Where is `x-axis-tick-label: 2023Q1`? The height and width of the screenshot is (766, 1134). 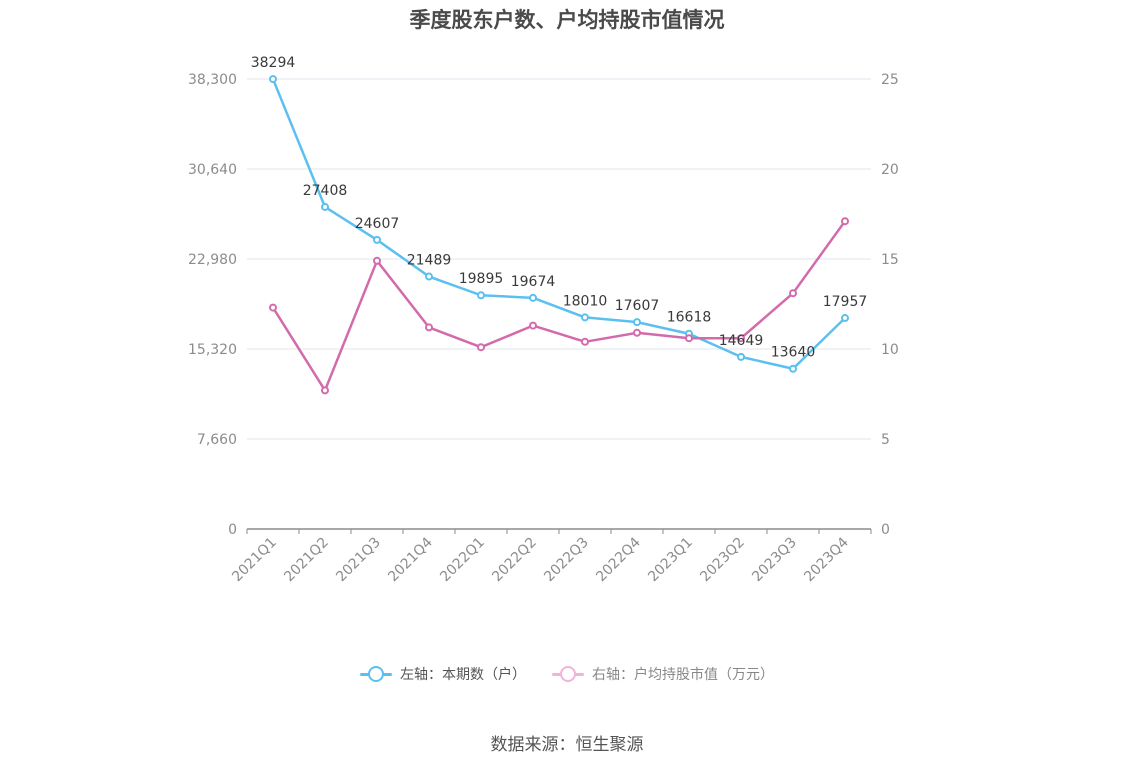
x-axis-tick-label: 2023Q1 is located at coordinates (670, 560).